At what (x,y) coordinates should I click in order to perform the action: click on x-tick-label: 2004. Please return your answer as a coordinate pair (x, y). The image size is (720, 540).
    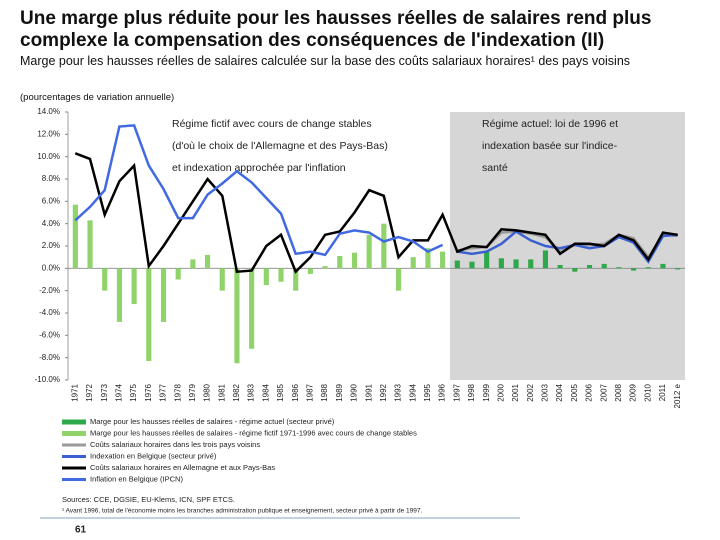
    Looking at the image, I should click on (559, 392).